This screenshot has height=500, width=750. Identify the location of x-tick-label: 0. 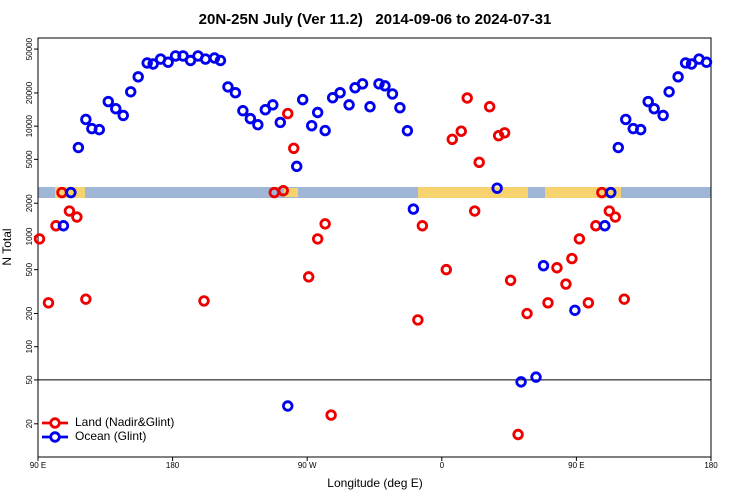
(442, 465).